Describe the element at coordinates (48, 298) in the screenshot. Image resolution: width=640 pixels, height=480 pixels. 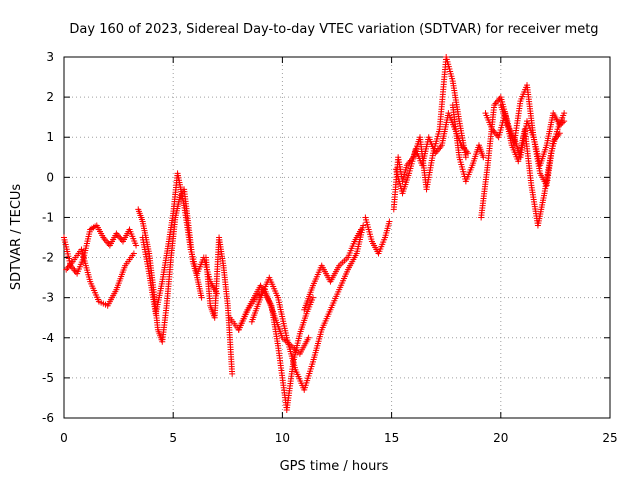
I see `y-tick-label: -3` at that location.